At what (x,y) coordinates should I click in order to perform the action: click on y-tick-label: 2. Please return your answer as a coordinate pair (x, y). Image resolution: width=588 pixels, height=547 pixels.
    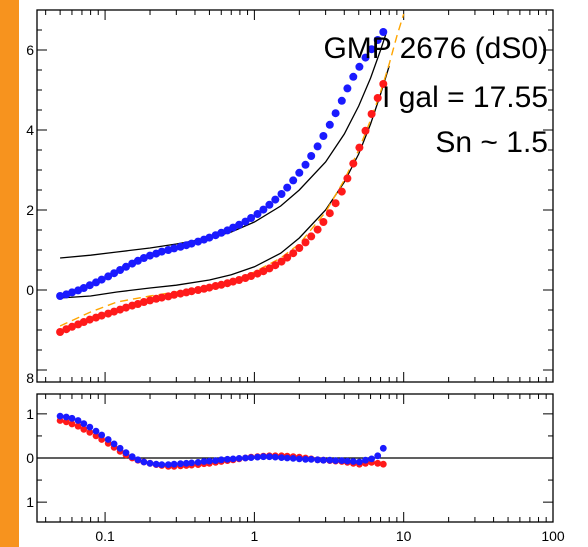
    Looking at the image, I should click on (30, 210).